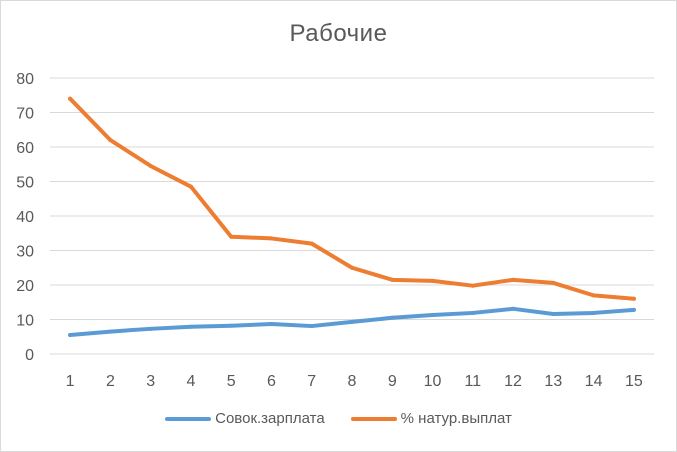 The image size is (677, 452). Describe the element at coordinates (25, 79) in the screenshot. I see `y-tick-label-80: 80` at that location.